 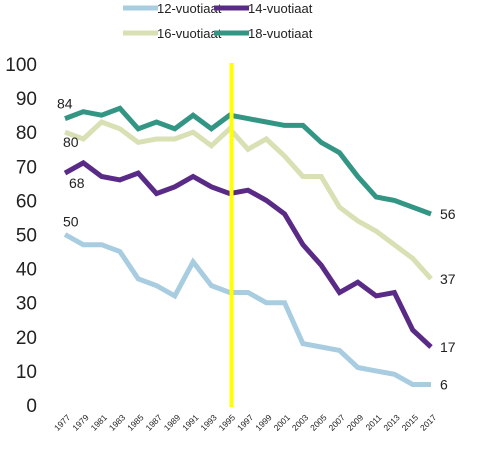 What do you see at coordinates (208, 422) in the screenshot?
I see `x-tick-label: 1993` at bounding box center [208, 422].